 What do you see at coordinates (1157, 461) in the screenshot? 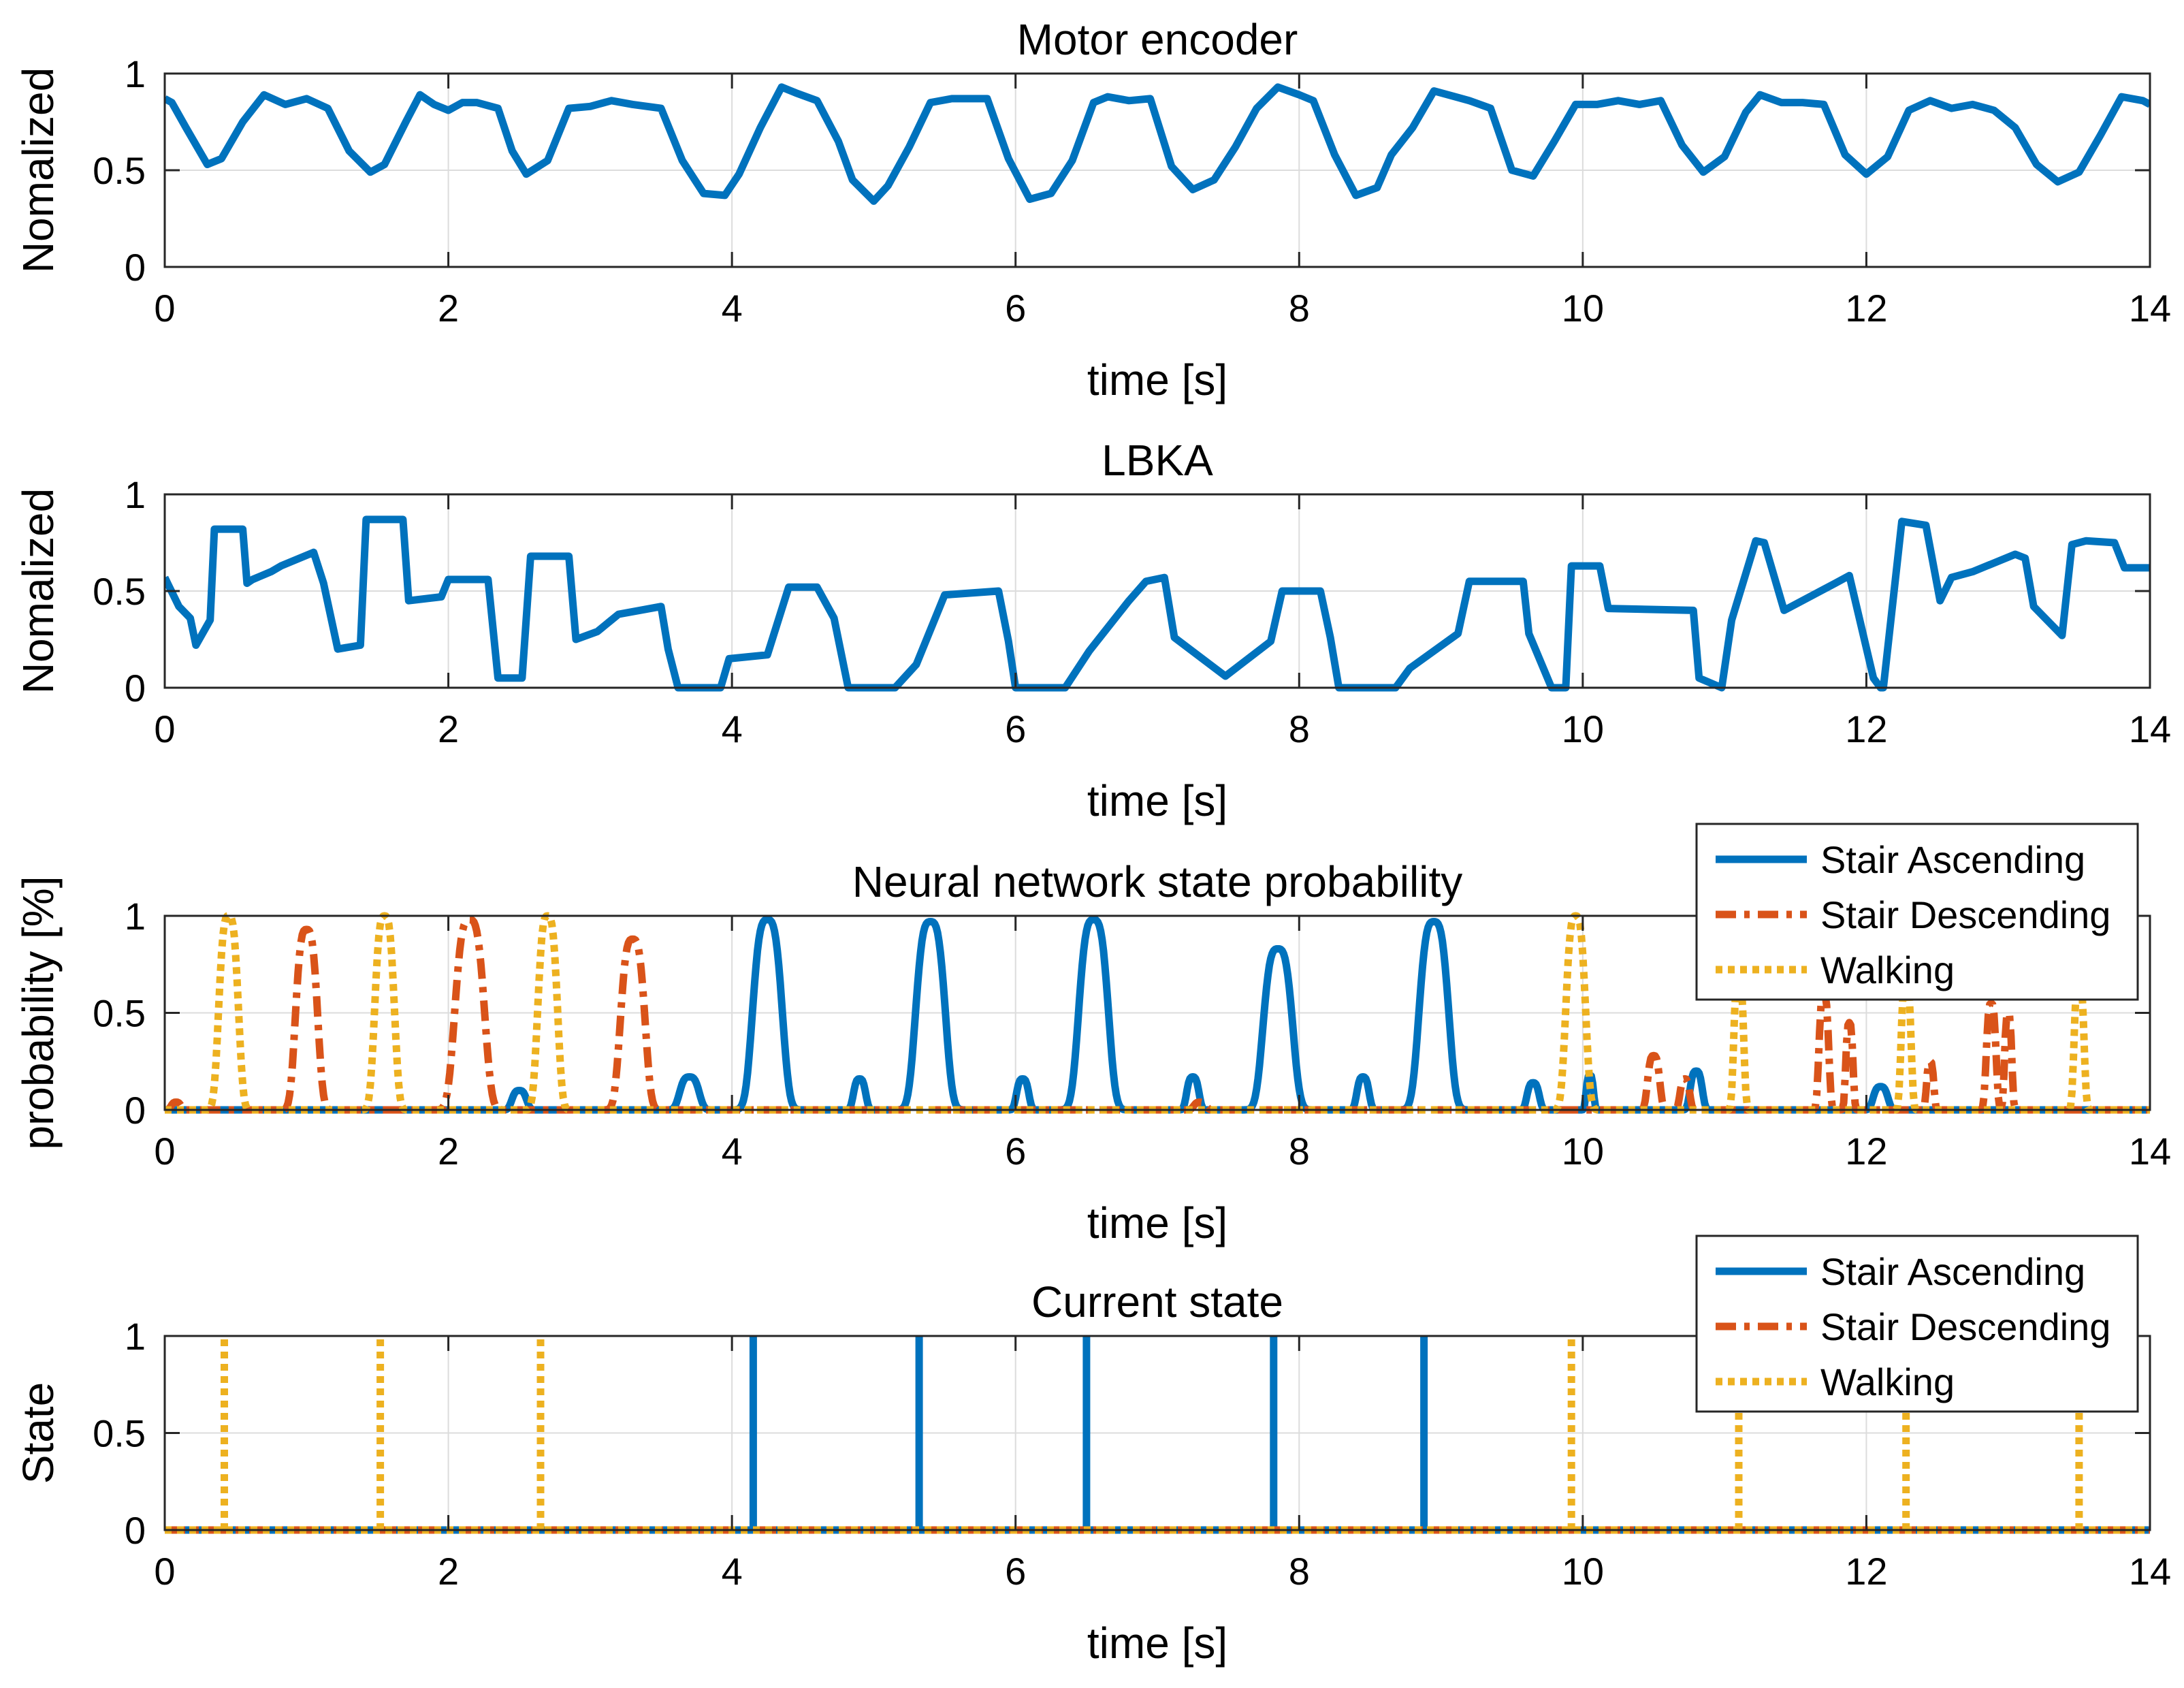
I see `chart-title: LBKA` at bounding box center [1157, 461].